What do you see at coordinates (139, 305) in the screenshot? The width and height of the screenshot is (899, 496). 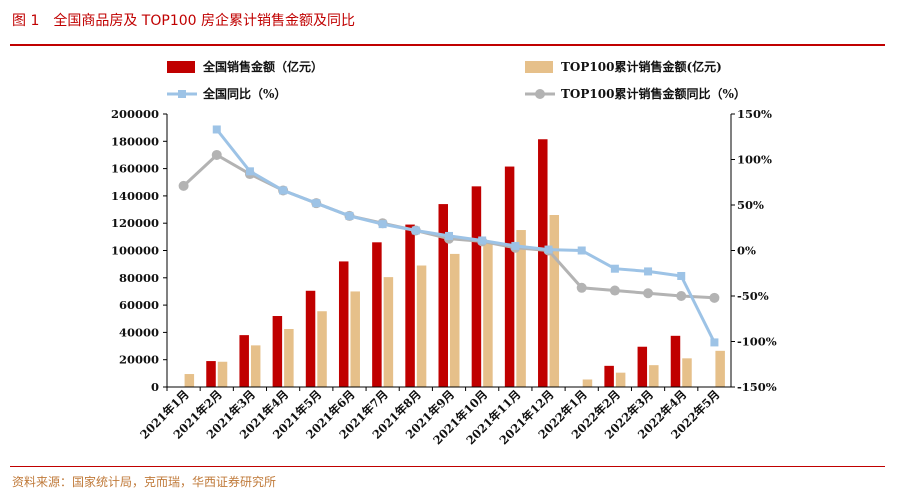 I see `left-tick-label: 60000` at bounding box center [139, 305].